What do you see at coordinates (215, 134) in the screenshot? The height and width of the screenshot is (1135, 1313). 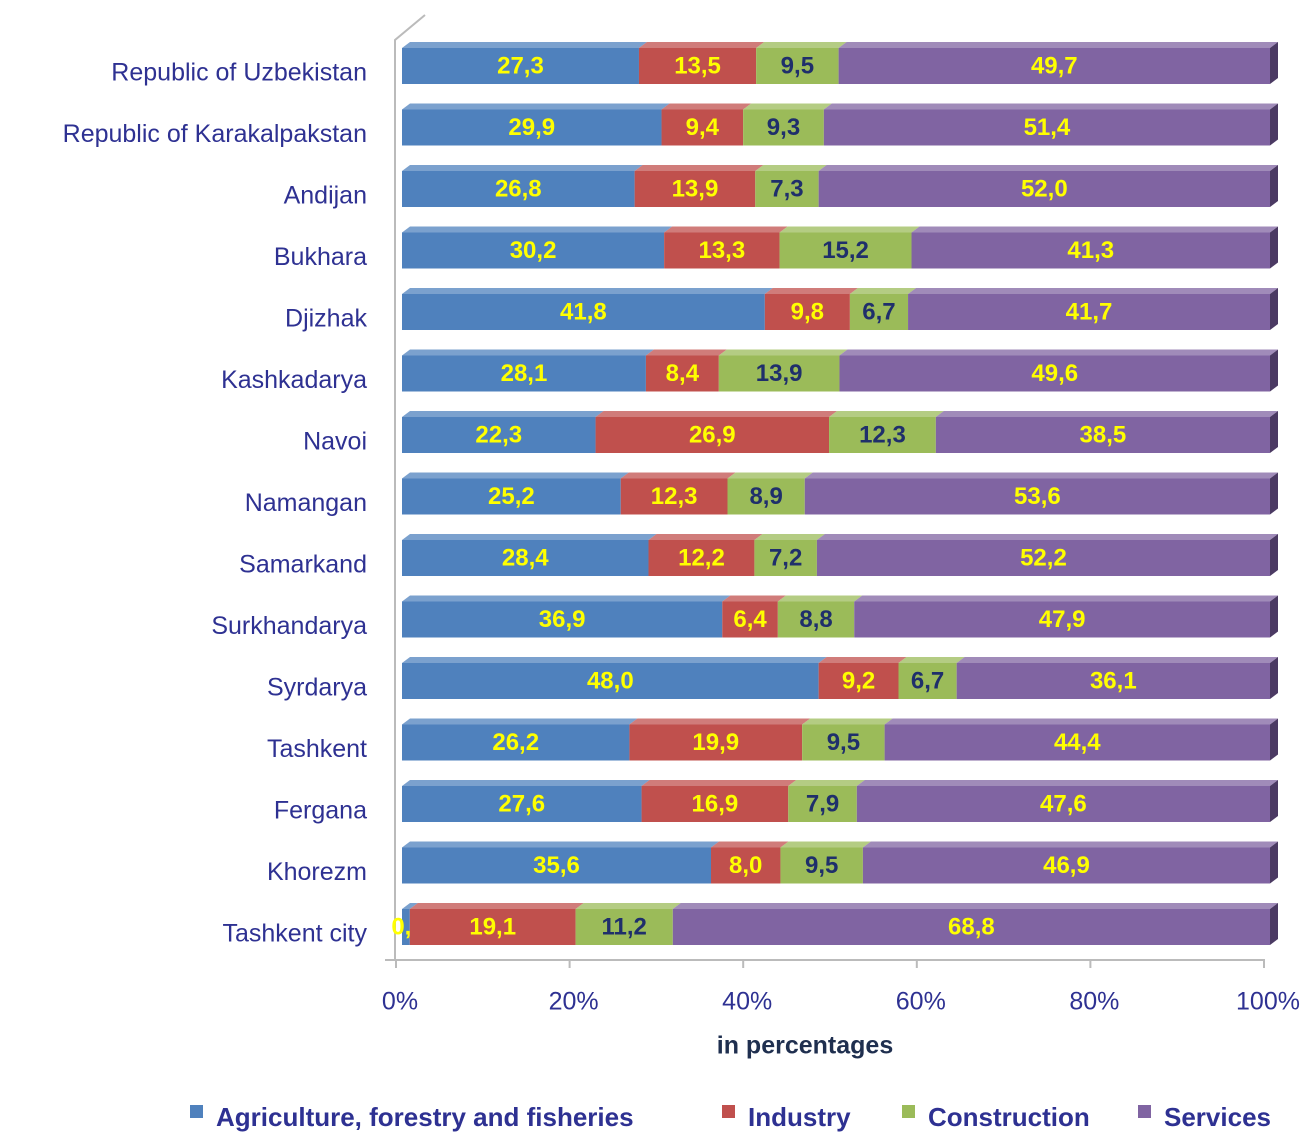 I see `category-label: Republic of Karakalpakstan` at bounding box center [215, 134].